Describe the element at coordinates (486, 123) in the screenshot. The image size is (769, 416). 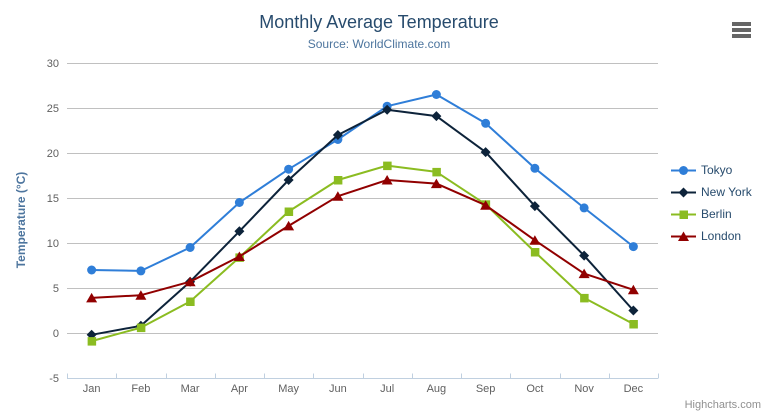
I see `point-tokyo-sep` at that location.